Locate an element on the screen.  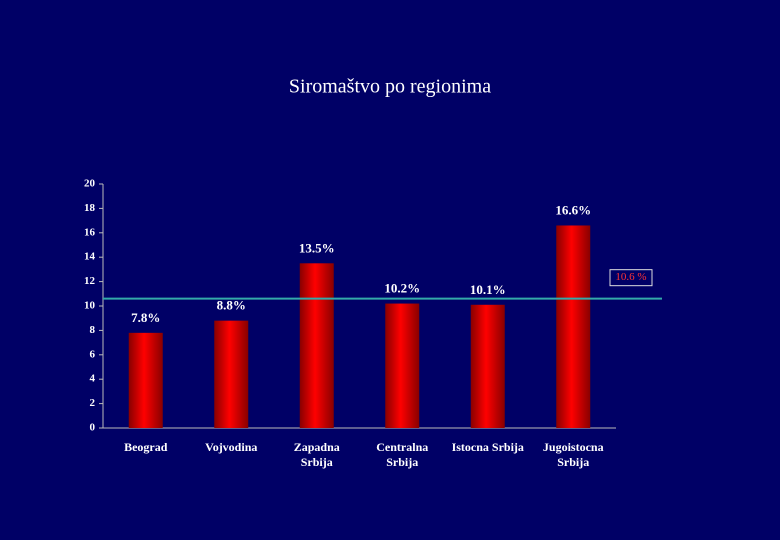
value-label: 7.8% is located at coordinates (145, 317).